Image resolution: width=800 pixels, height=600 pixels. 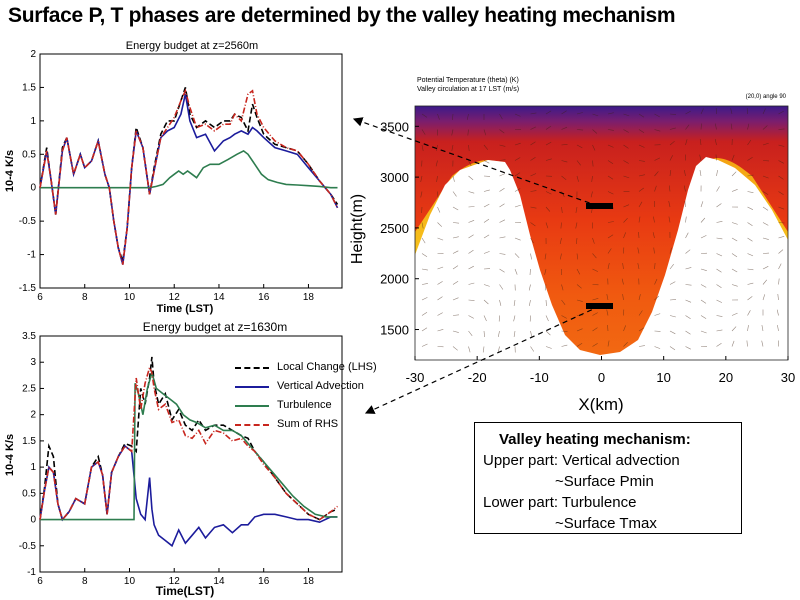 I want to click on legend-entry-sum-of-rhs: Sum of RHS, so click(x=306, y=424).